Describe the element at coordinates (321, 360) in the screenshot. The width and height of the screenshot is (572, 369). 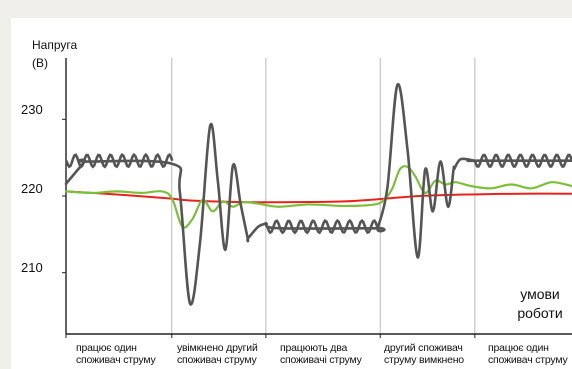
I see `phase-label-line: споживачі струму` at that location.